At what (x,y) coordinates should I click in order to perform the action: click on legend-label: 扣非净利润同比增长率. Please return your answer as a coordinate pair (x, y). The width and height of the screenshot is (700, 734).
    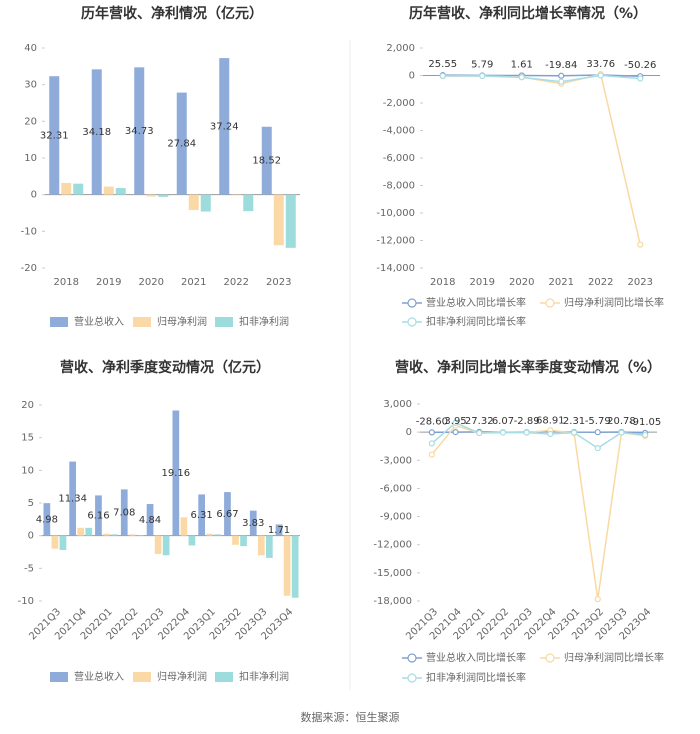
    Looking at the image, I should click on (476, 677).